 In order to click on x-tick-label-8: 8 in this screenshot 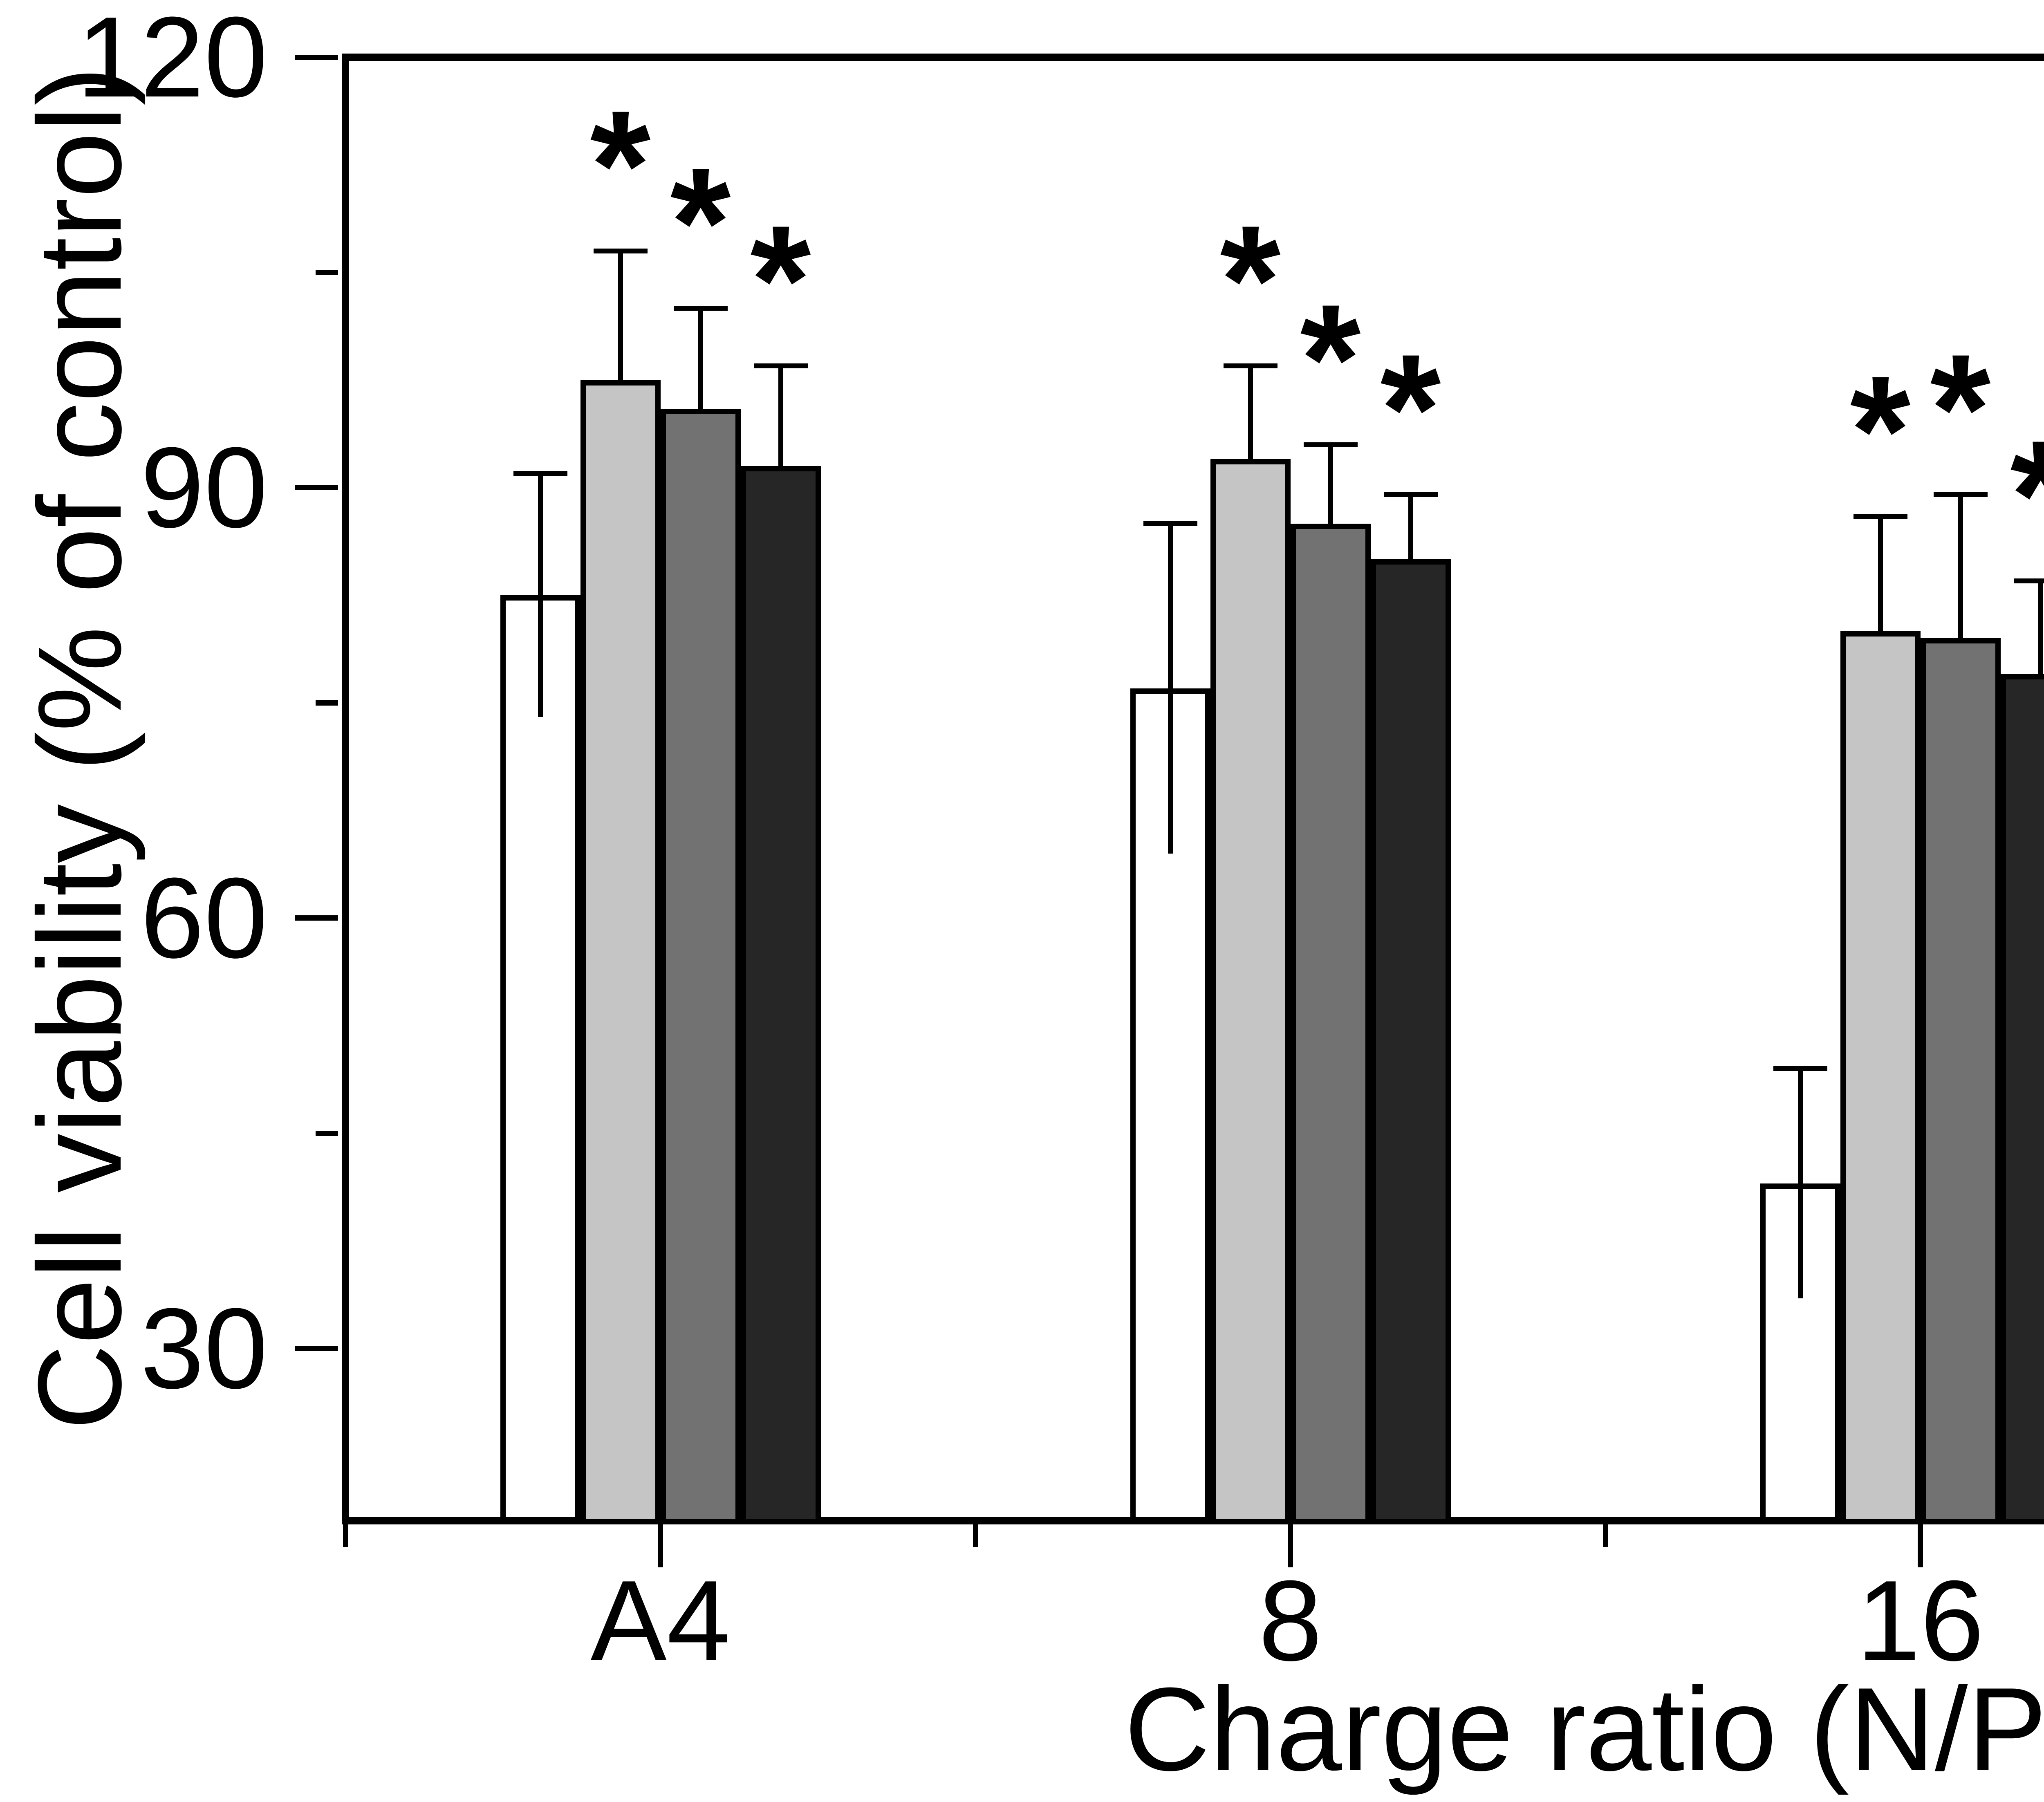, I will do `click(1290, 1621)`.